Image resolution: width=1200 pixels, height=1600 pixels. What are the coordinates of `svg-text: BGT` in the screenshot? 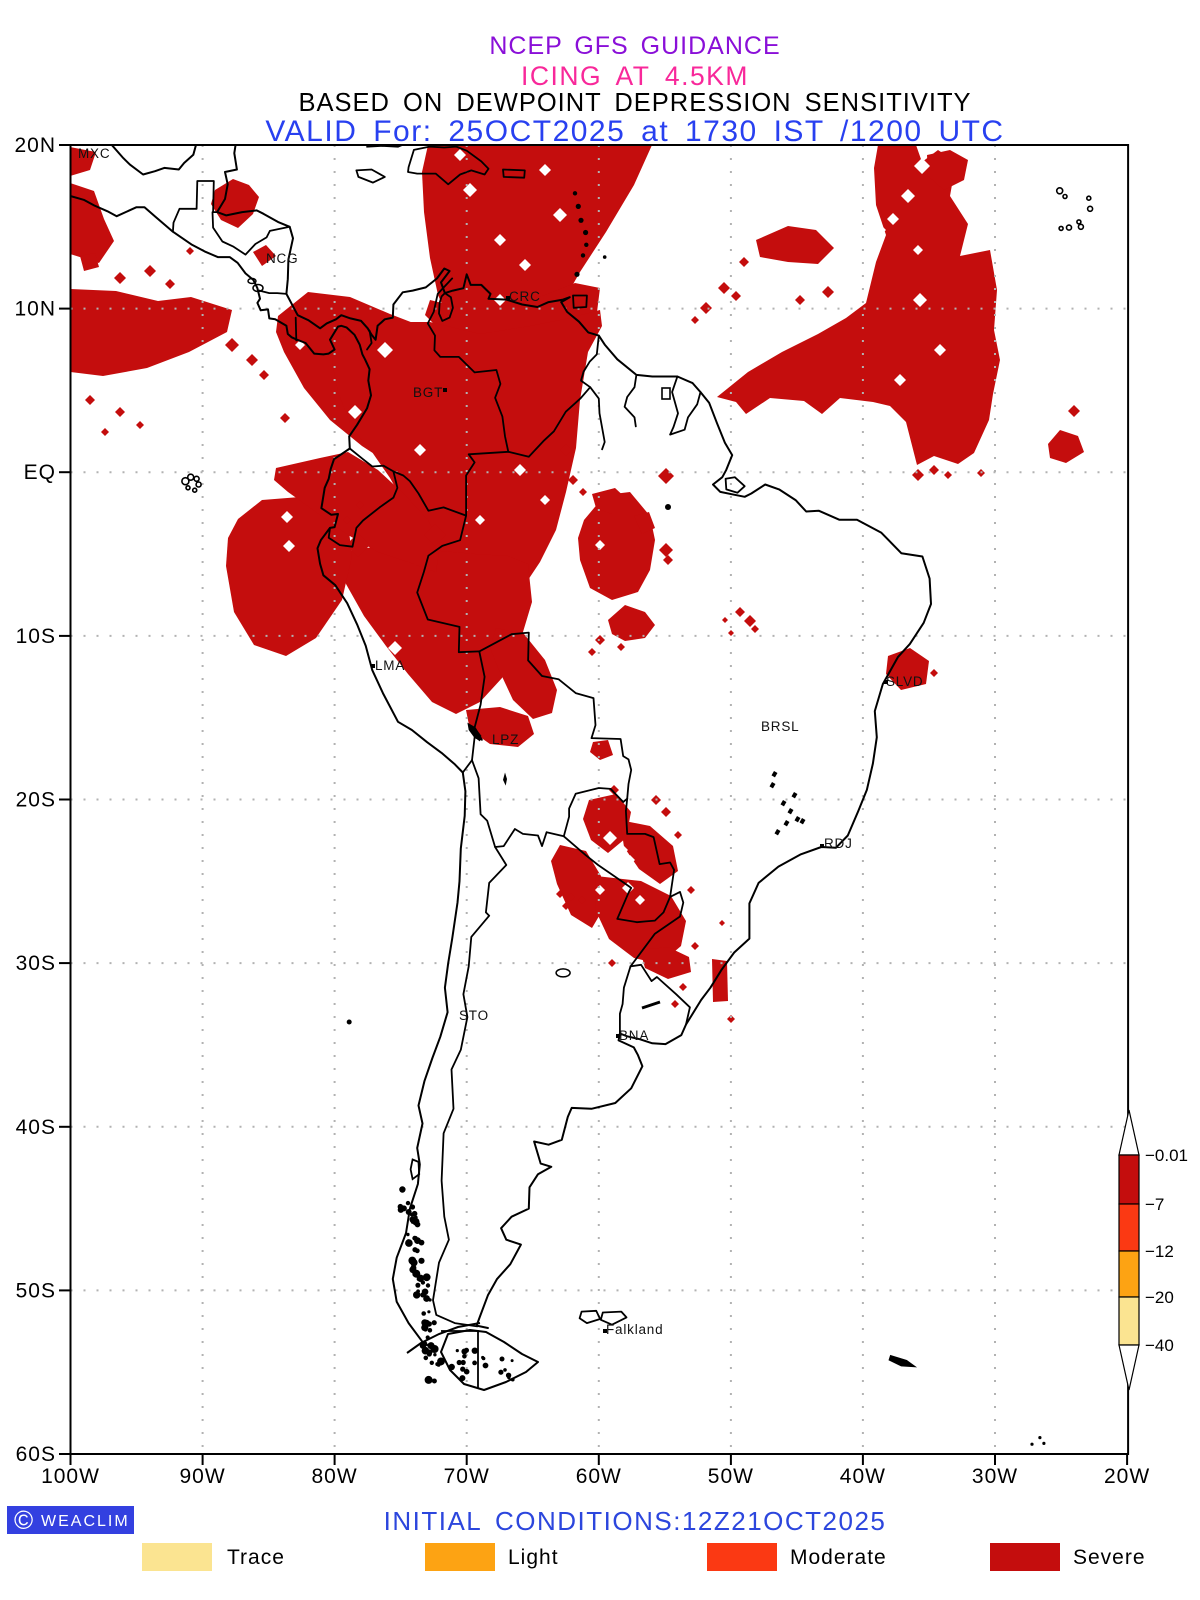 It's located at (428, 392).